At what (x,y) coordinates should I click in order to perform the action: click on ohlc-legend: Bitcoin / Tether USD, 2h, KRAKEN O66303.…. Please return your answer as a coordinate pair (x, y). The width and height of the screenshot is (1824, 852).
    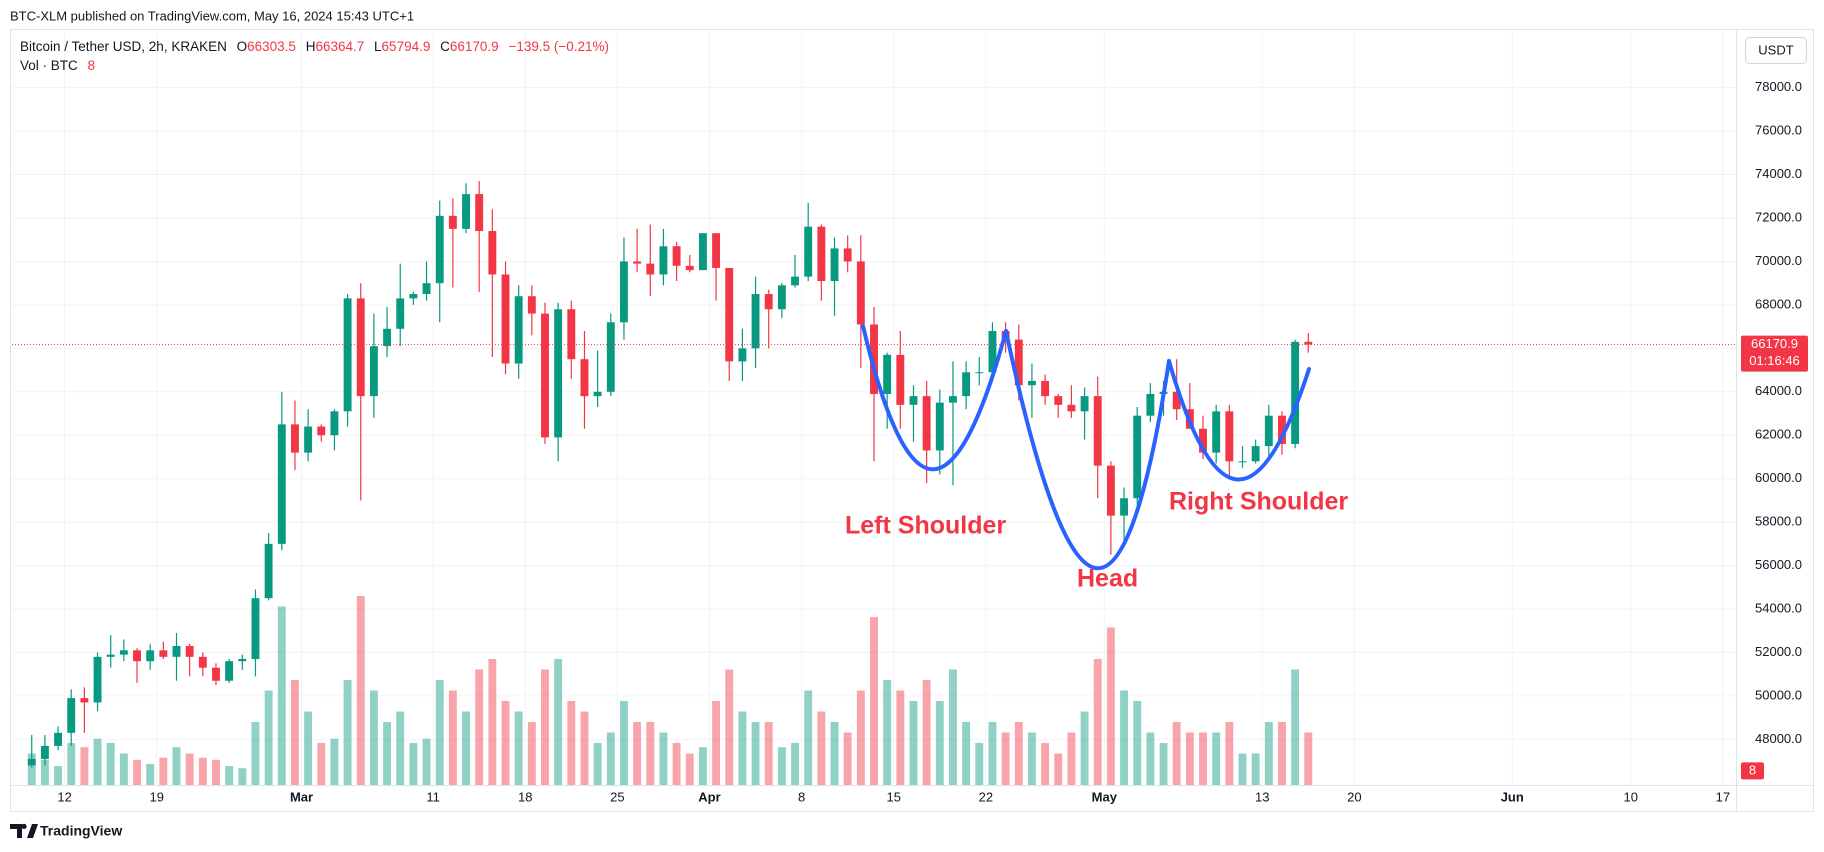
    Looking at the image, I should click on (314, 46).